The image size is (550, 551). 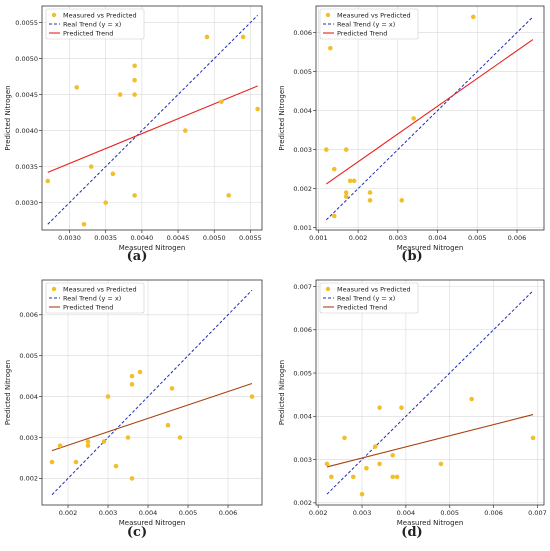 What do you see at coordinates (69, 238) in the screenshot?
I see `x-tick-label: 0.0030` at bounding box center [69, 238].